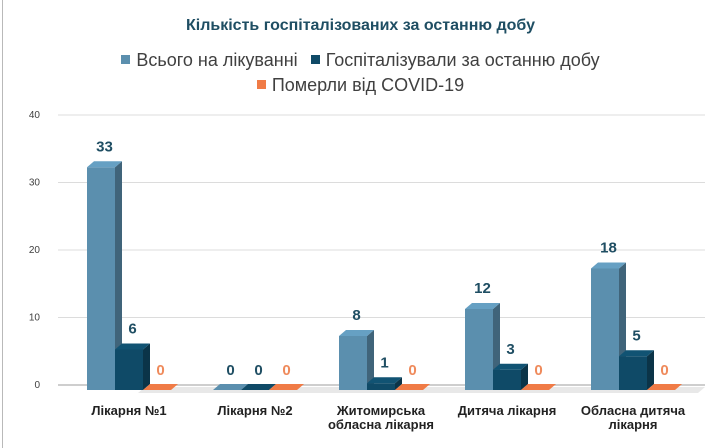 The image size is (721, 448). Describe the element at coordinates (2, 224) in the screenshot. I see `frame-border` at that location.